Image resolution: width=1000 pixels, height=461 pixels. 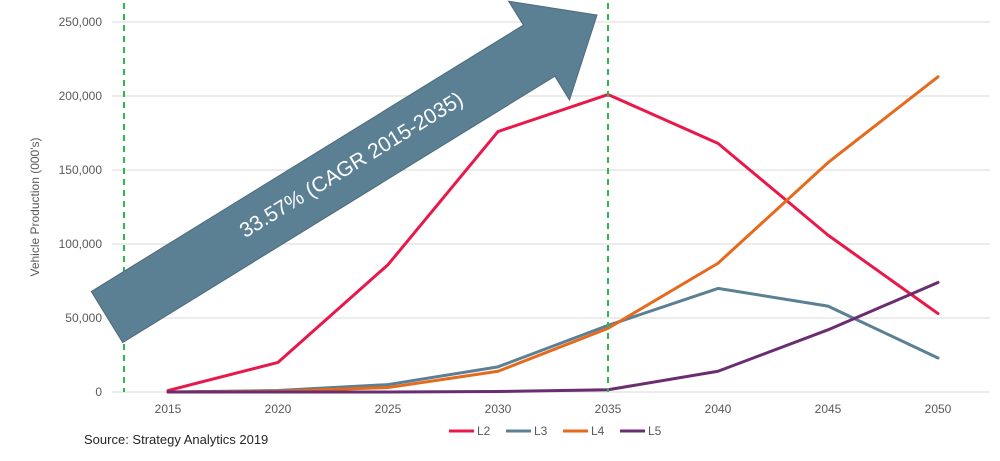 I want to click on x-axis-ticks: 2015 2020 2025 2030 2035 2040 2045 2050, so click(x=553, y=409).